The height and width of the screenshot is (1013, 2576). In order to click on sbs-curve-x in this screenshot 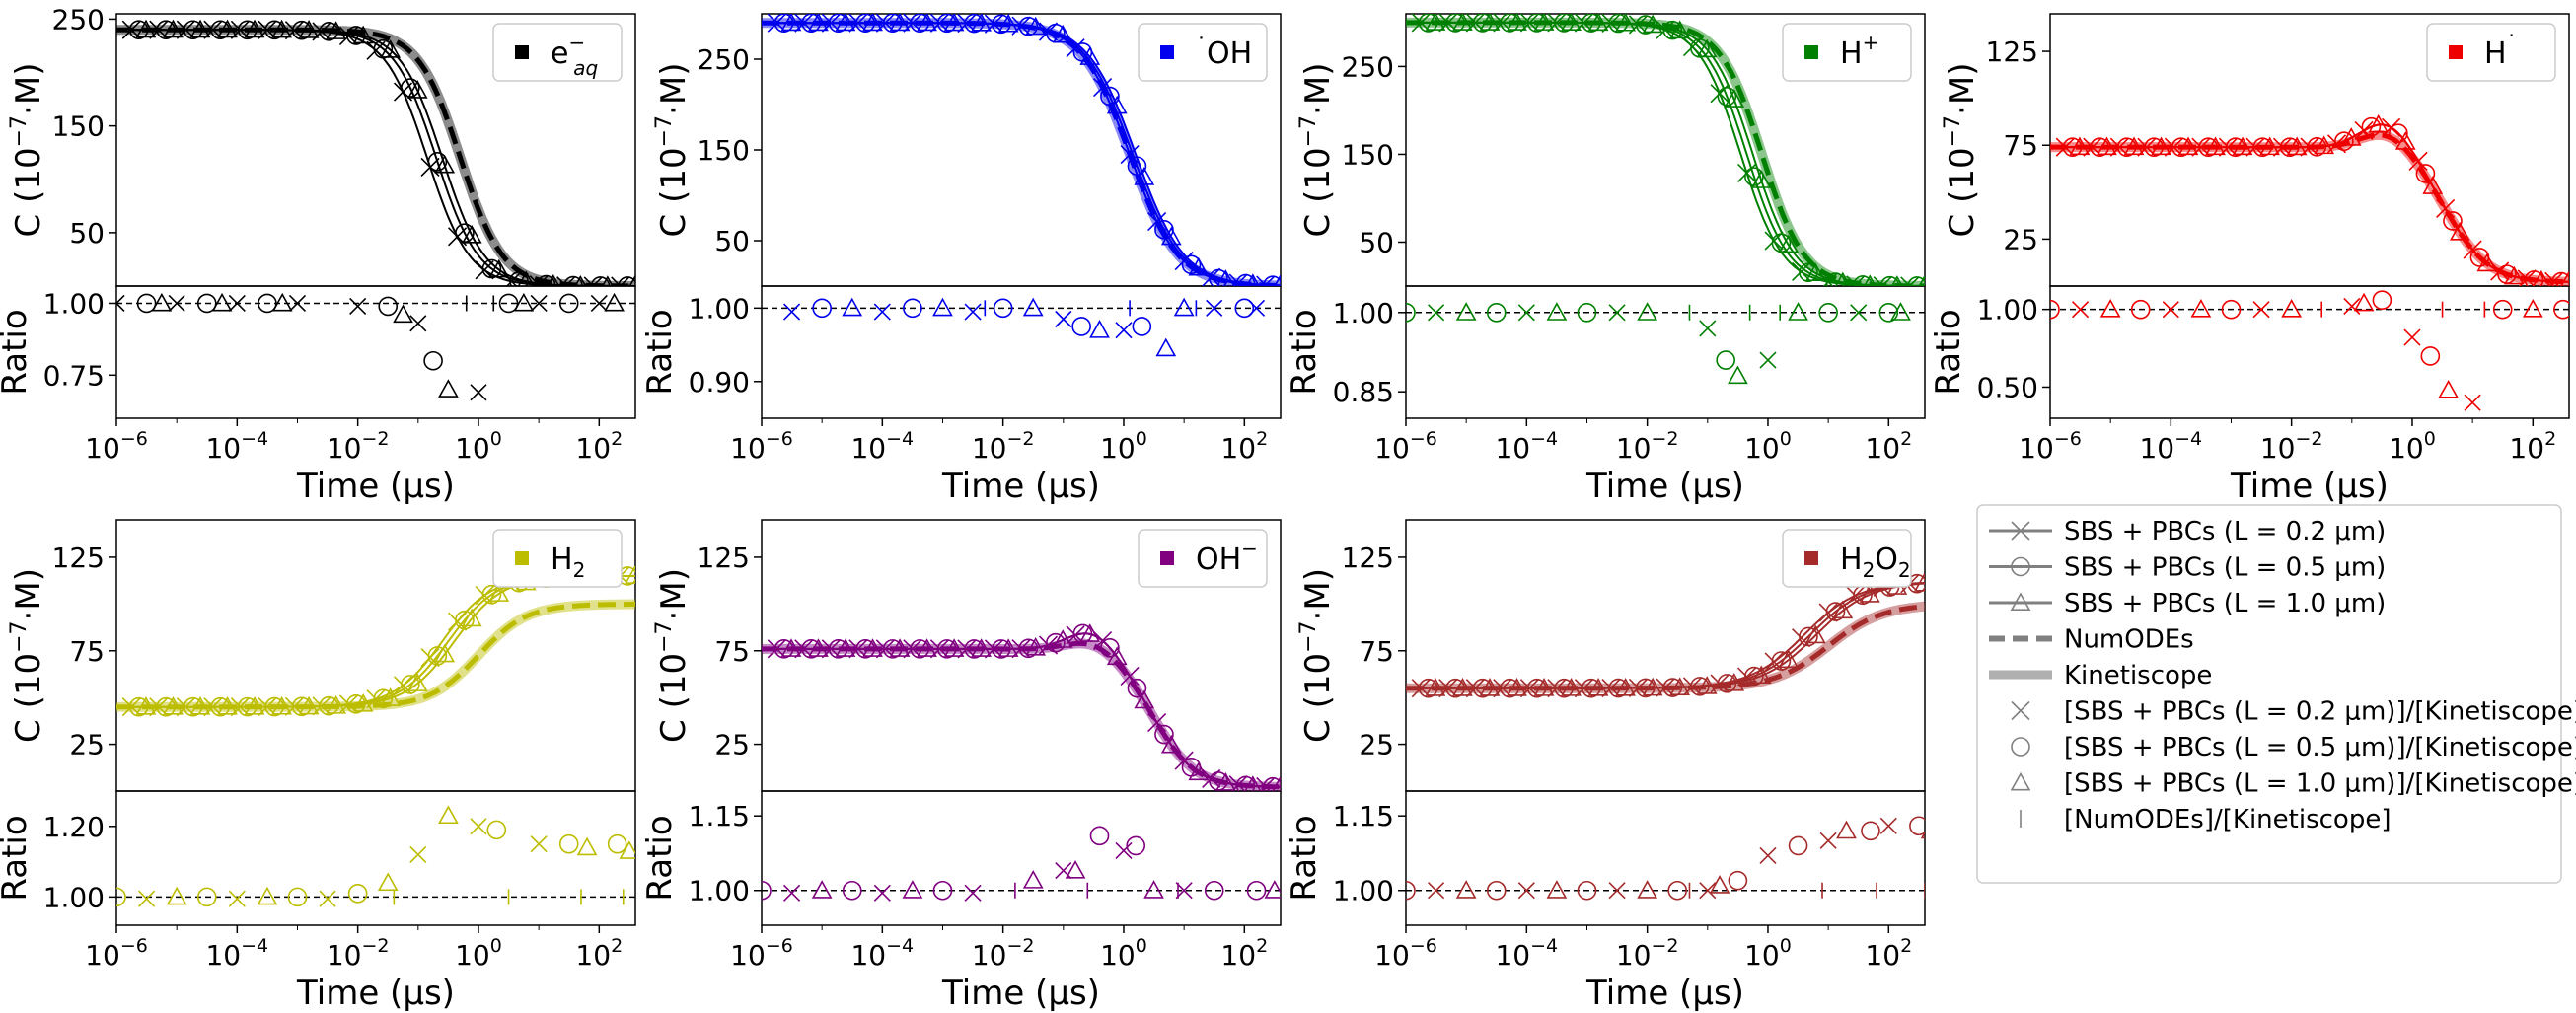, I will do `click(375, 641)`.